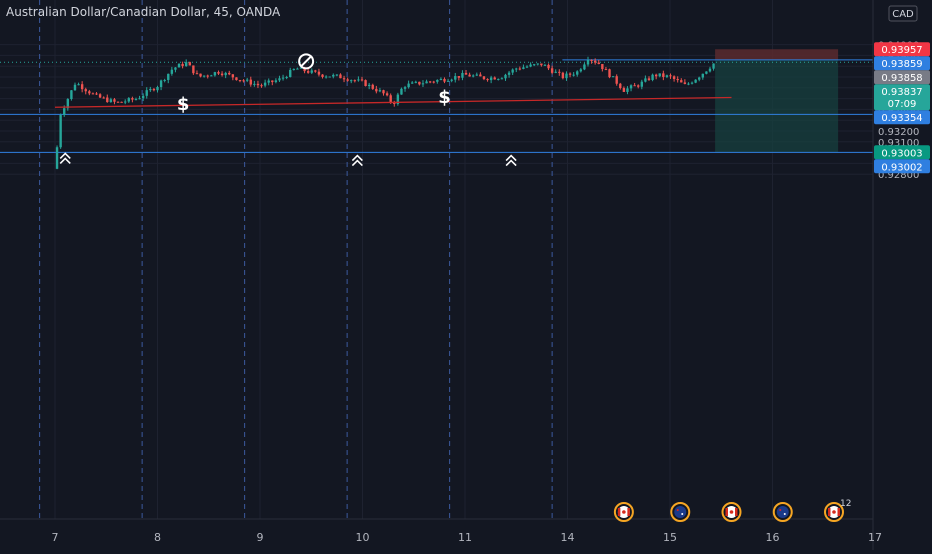 This screenshot has height=554, width=932. I want to click on take-profit-zone, so click(777, 106).